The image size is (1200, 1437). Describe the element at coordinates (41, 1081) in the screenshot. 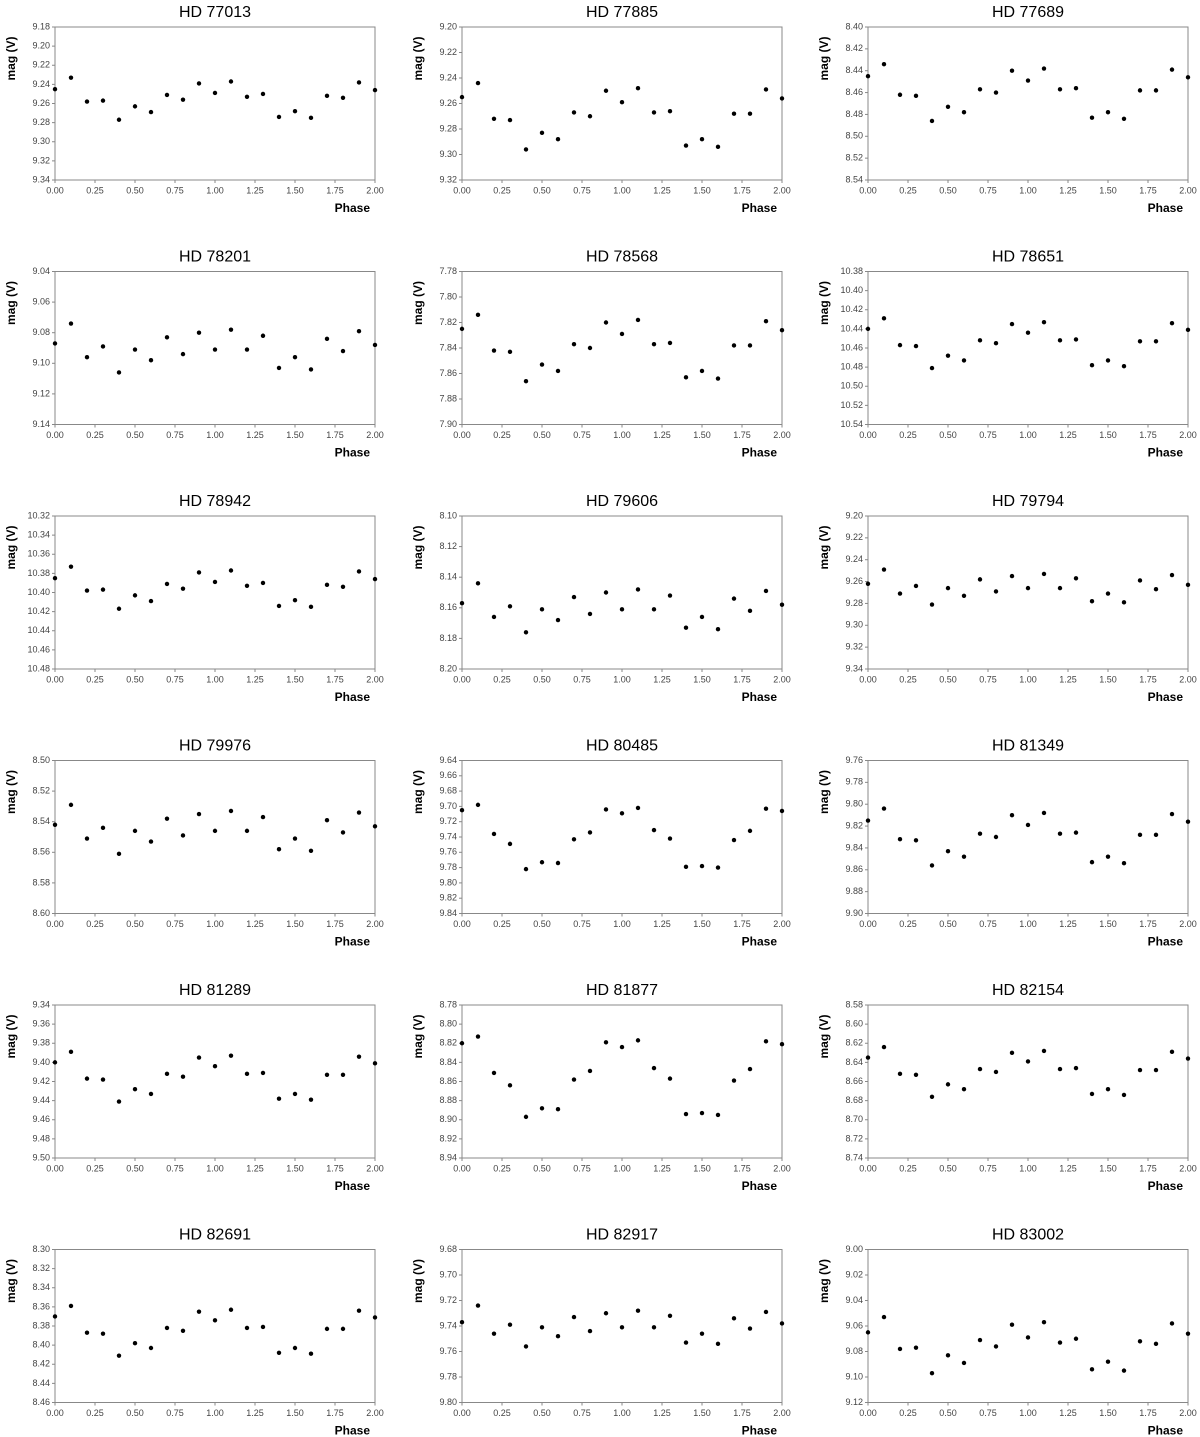

I see `y-tick-label: 9.42` at that location.